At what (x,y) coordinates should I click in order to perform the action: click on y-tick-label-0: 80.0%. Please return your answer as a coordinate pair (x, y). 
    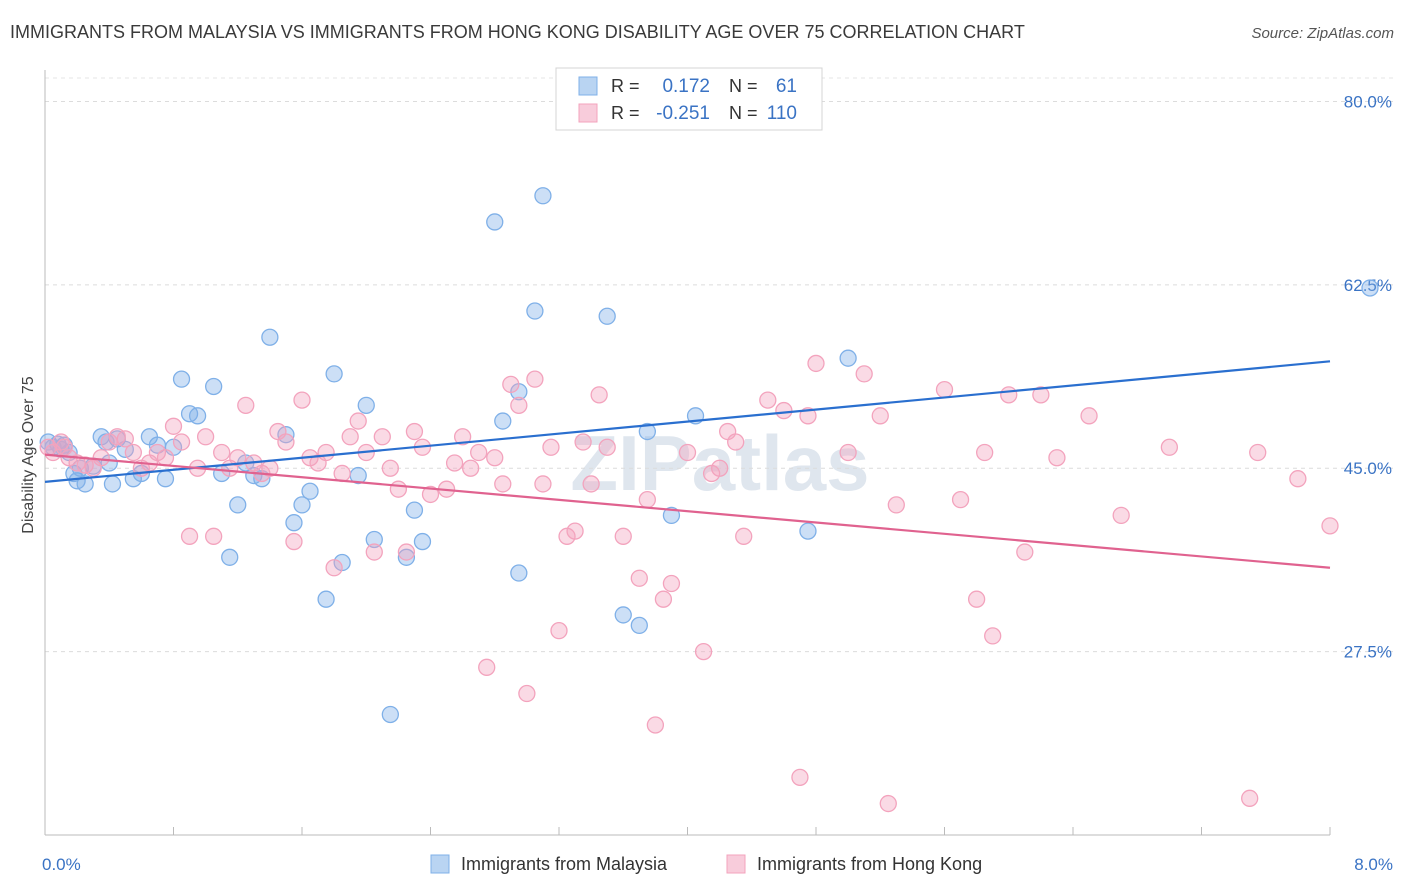
    Looking at the image, I should click on (1368, 101).